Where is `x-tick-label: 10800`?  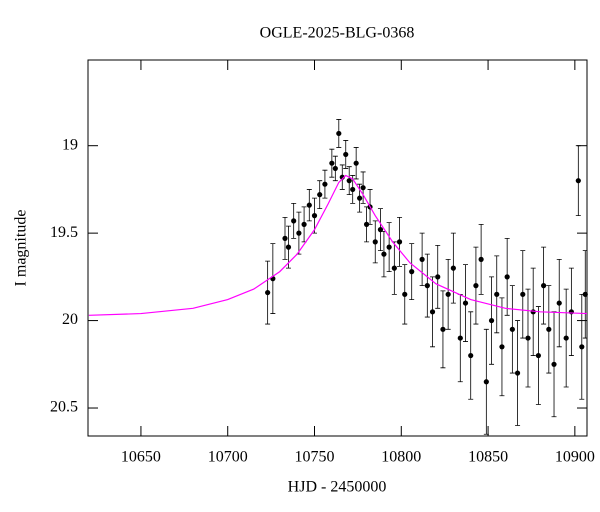
x-tick-label: 10800 is located at coordinates (401, 457).